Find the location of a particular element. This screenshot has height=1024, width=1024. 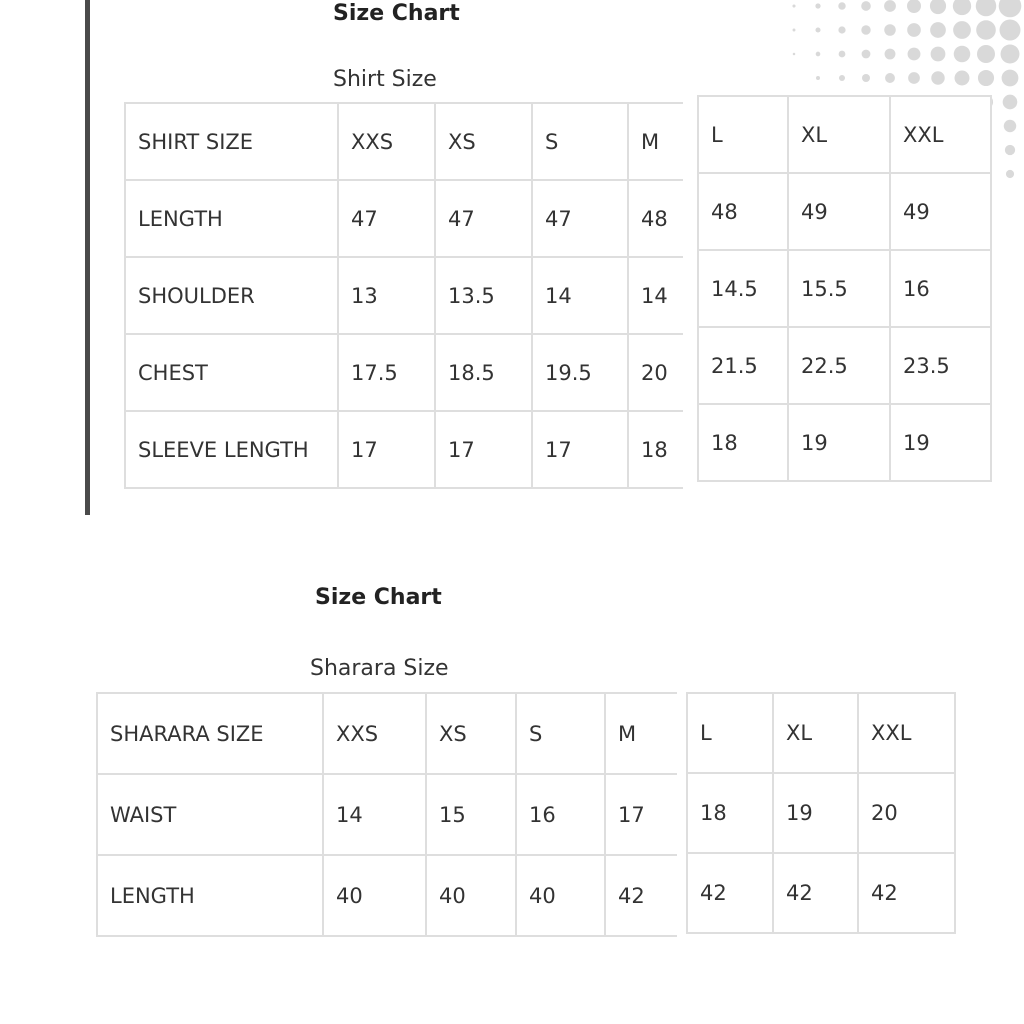

table-row: WAIST 14 15 16 17 is located at coordinates (386, 814).